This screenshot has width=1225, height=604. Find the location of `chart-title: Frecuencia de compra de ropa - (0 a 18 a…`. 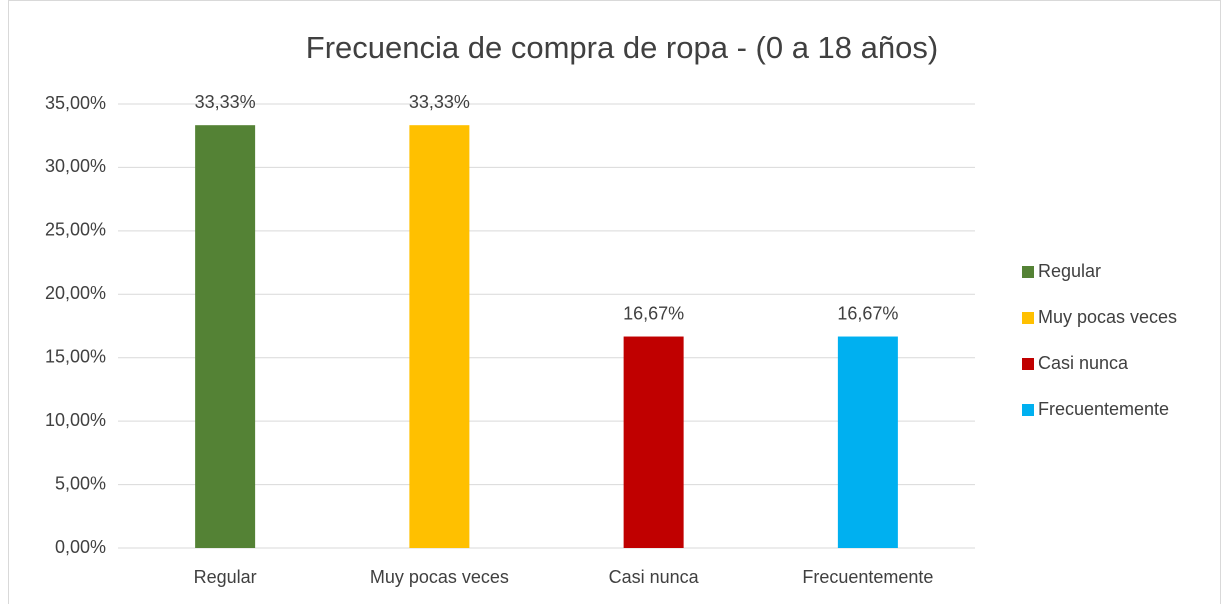

chart-title: Frecuencia de compra de ropa - (0 a 18 a… is located at coordinates (622, 47).